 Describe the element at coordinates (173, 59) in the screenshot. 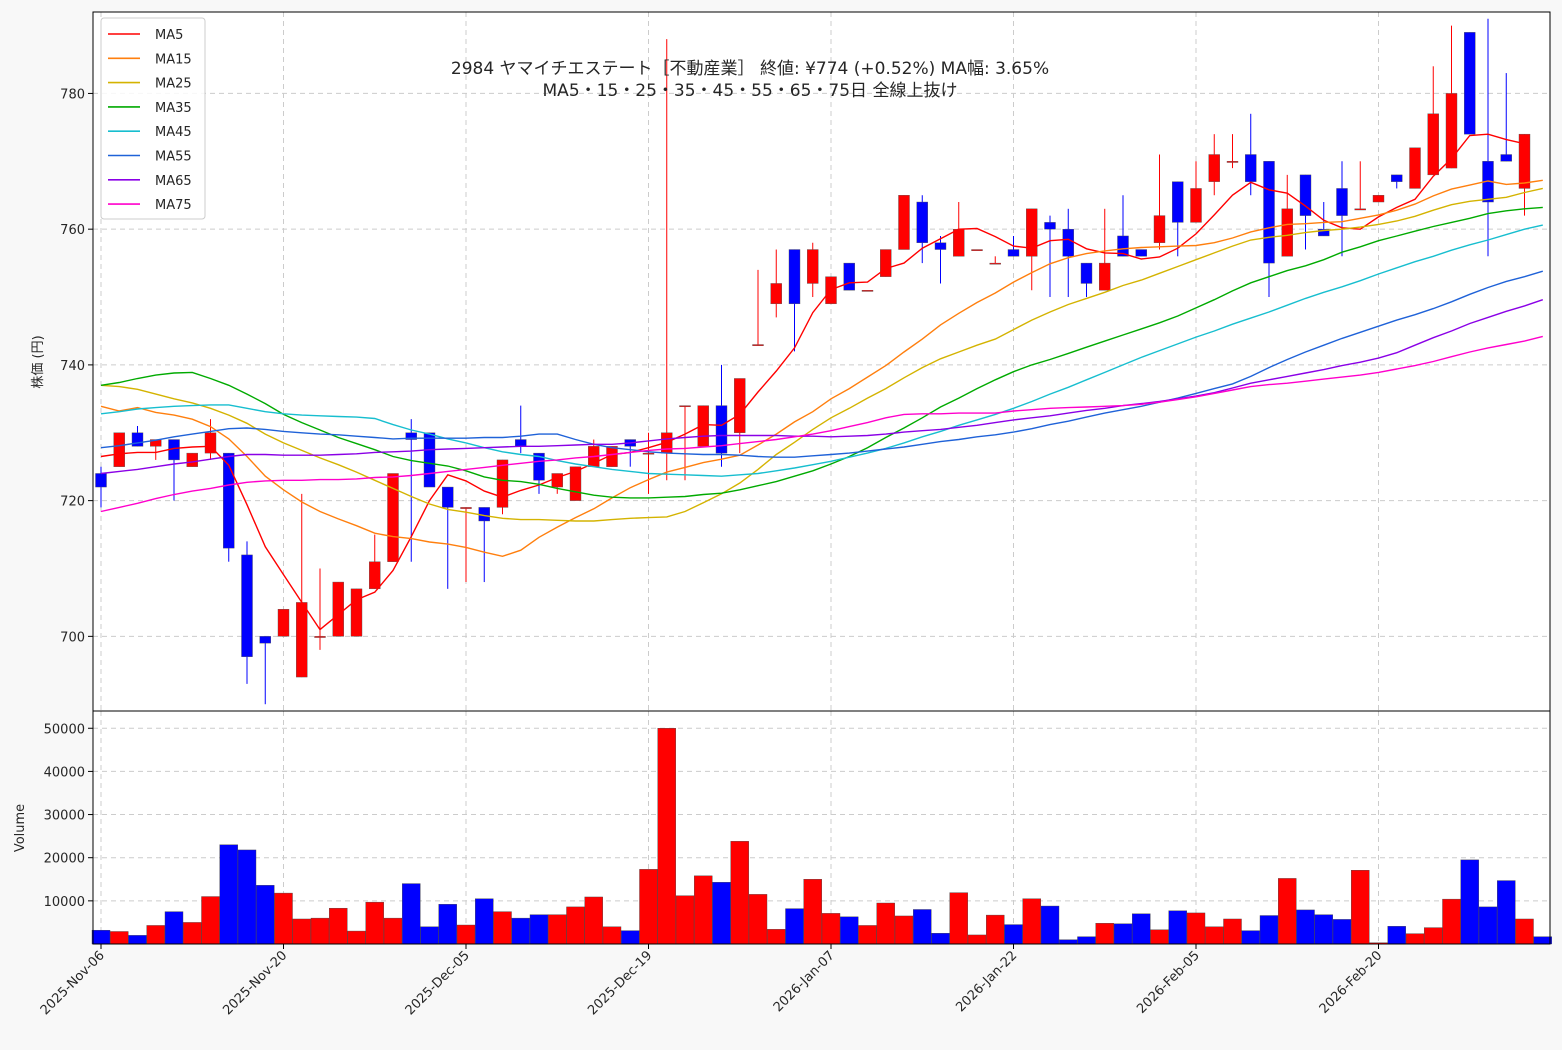

I see `legend-label: MA15` at that location.